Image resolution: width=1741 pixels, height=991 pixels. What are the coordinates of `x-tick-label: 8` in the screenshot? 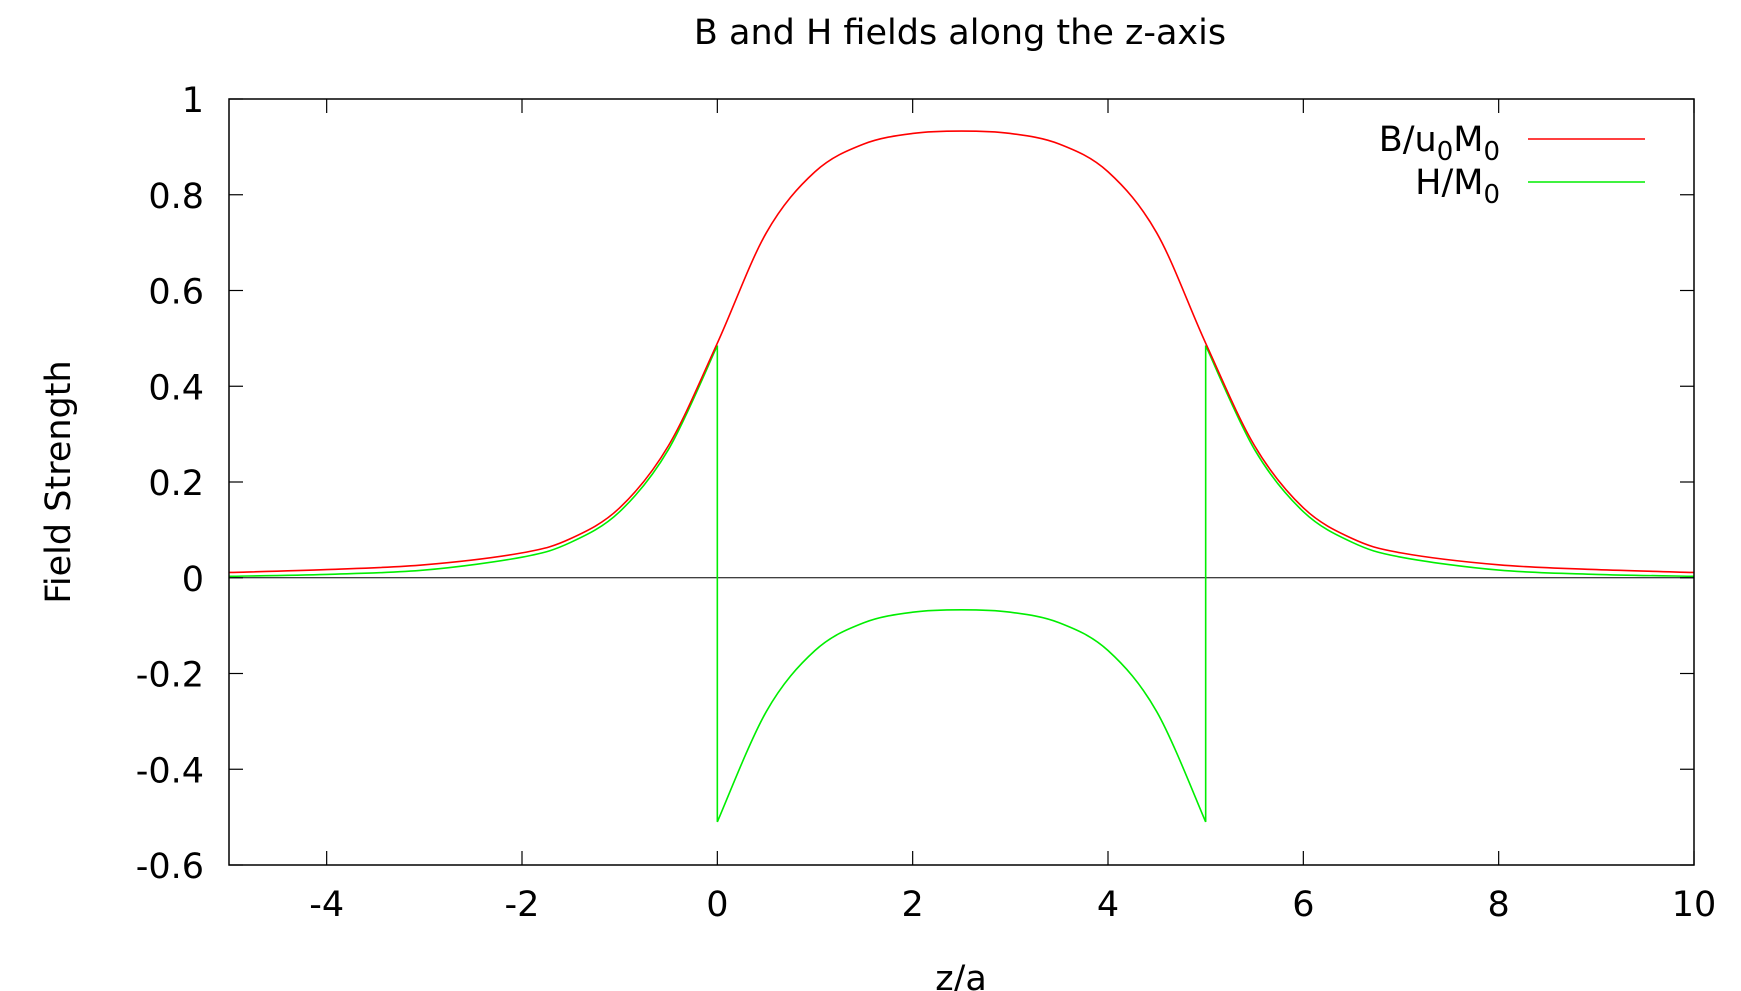 It's located at (1499, 905).